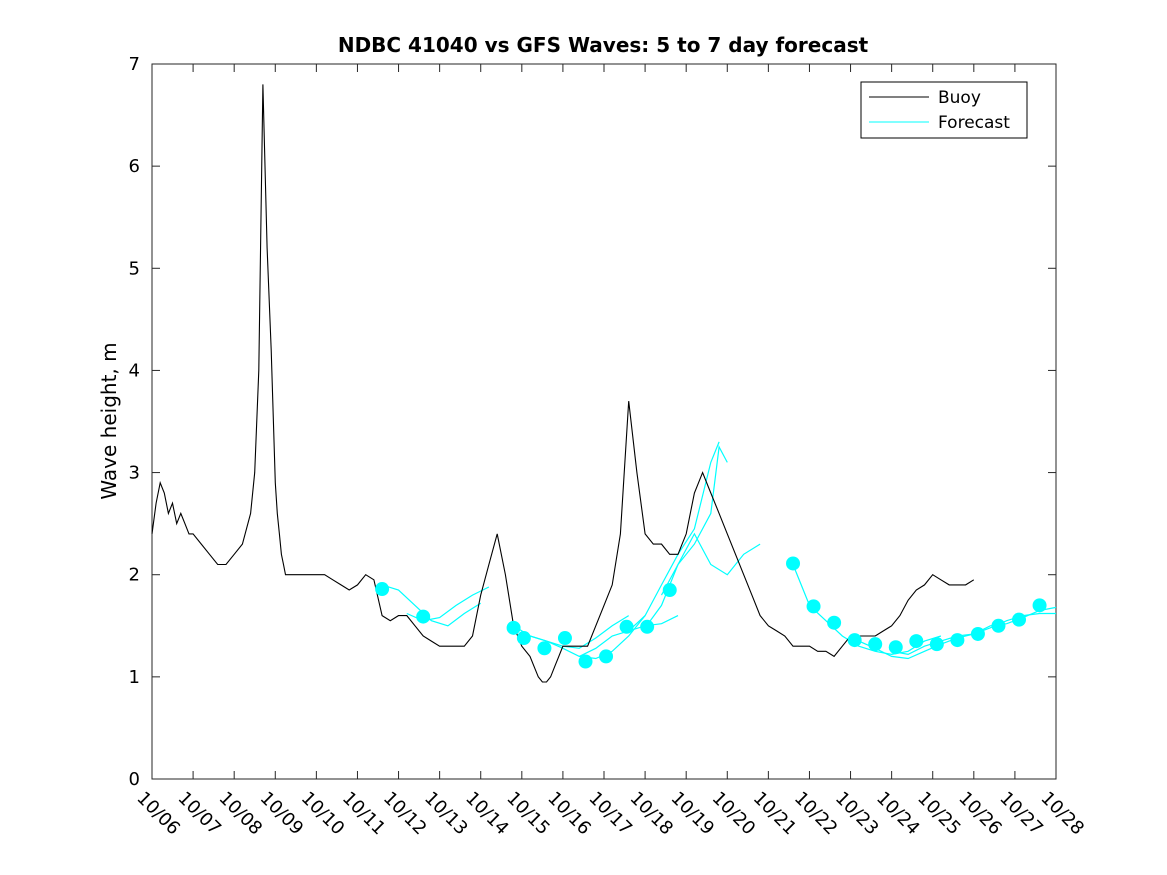 The width and height of the screenshot is (1167, 875). Describe the element at coordinates (134, 64) in the screenshot. I see `y-tick-label: 7` at that location.